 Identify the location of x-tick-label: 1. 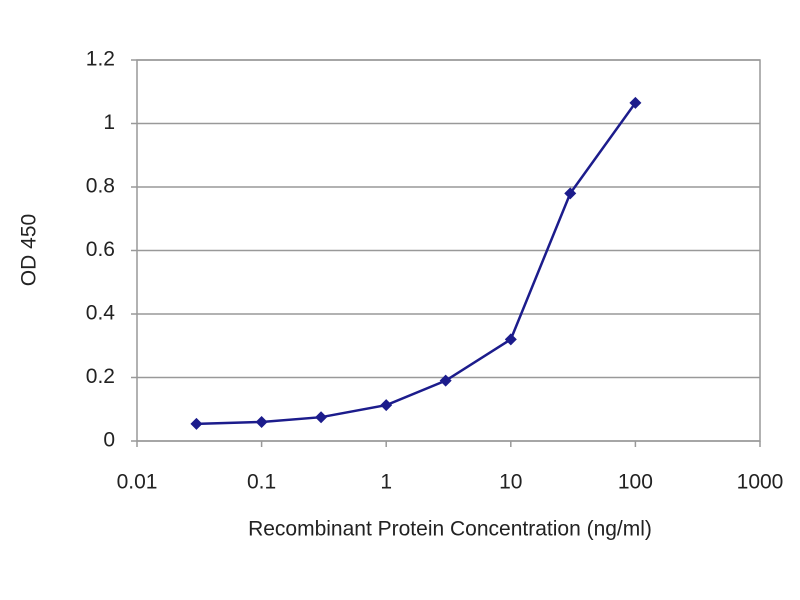
(386, 482).